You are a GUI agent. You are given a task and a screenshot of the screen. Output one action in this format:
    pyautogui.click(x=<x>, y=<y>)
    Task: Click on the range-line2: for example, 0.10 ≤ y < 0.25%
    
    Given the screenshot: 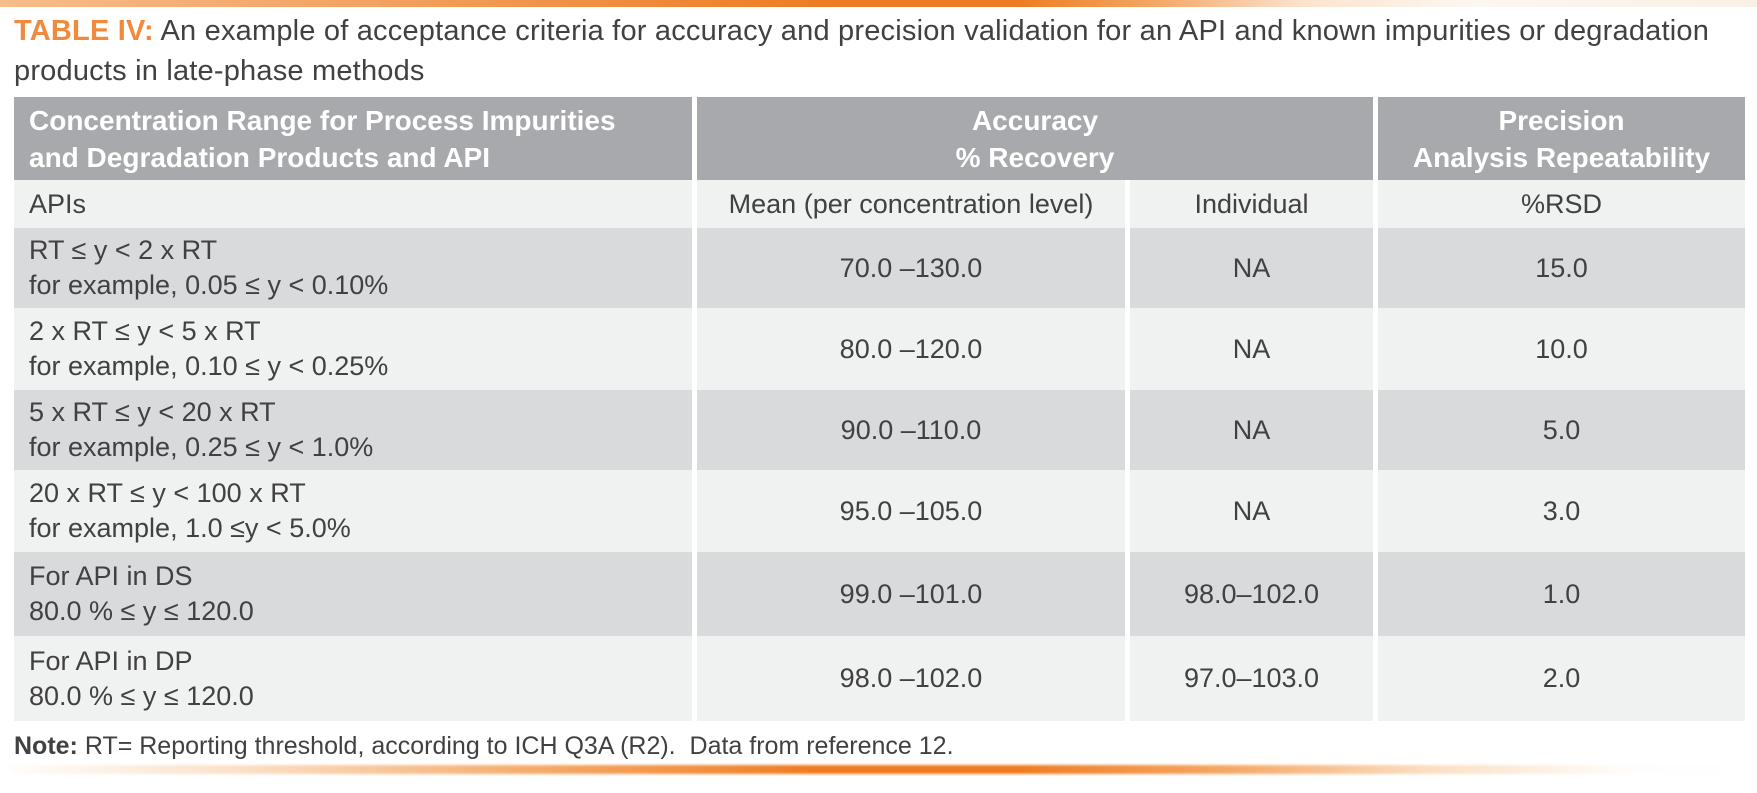 What is the action you would take?
    pyautogui.click(x=209, y=366)
    